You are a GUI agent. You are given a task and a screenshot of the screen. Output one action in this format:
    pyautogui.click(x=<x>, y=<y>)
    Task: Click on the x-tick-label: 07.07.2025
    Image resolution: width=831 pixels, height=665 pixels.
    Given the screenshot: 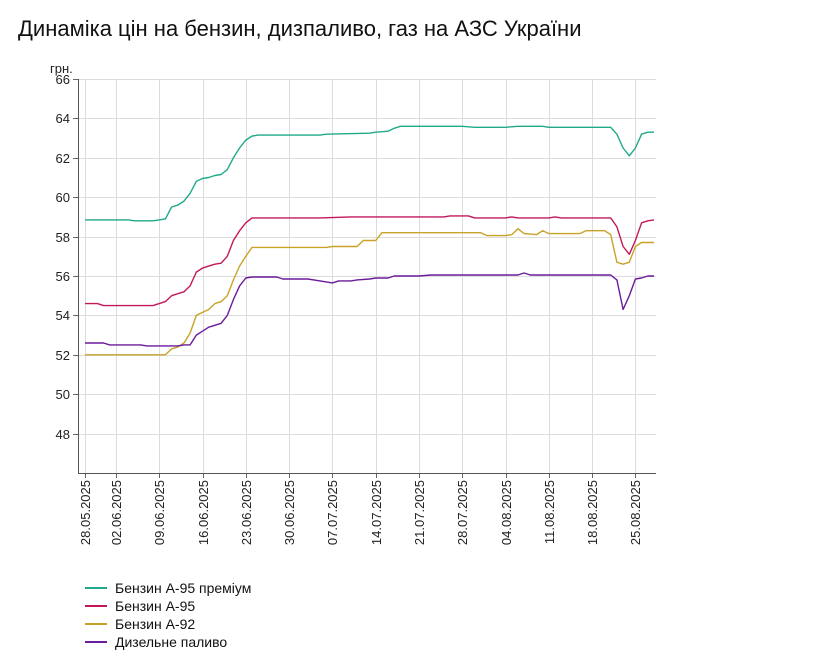 What is the action you would take?
    pyautogui.click(x=332, y=512)
    